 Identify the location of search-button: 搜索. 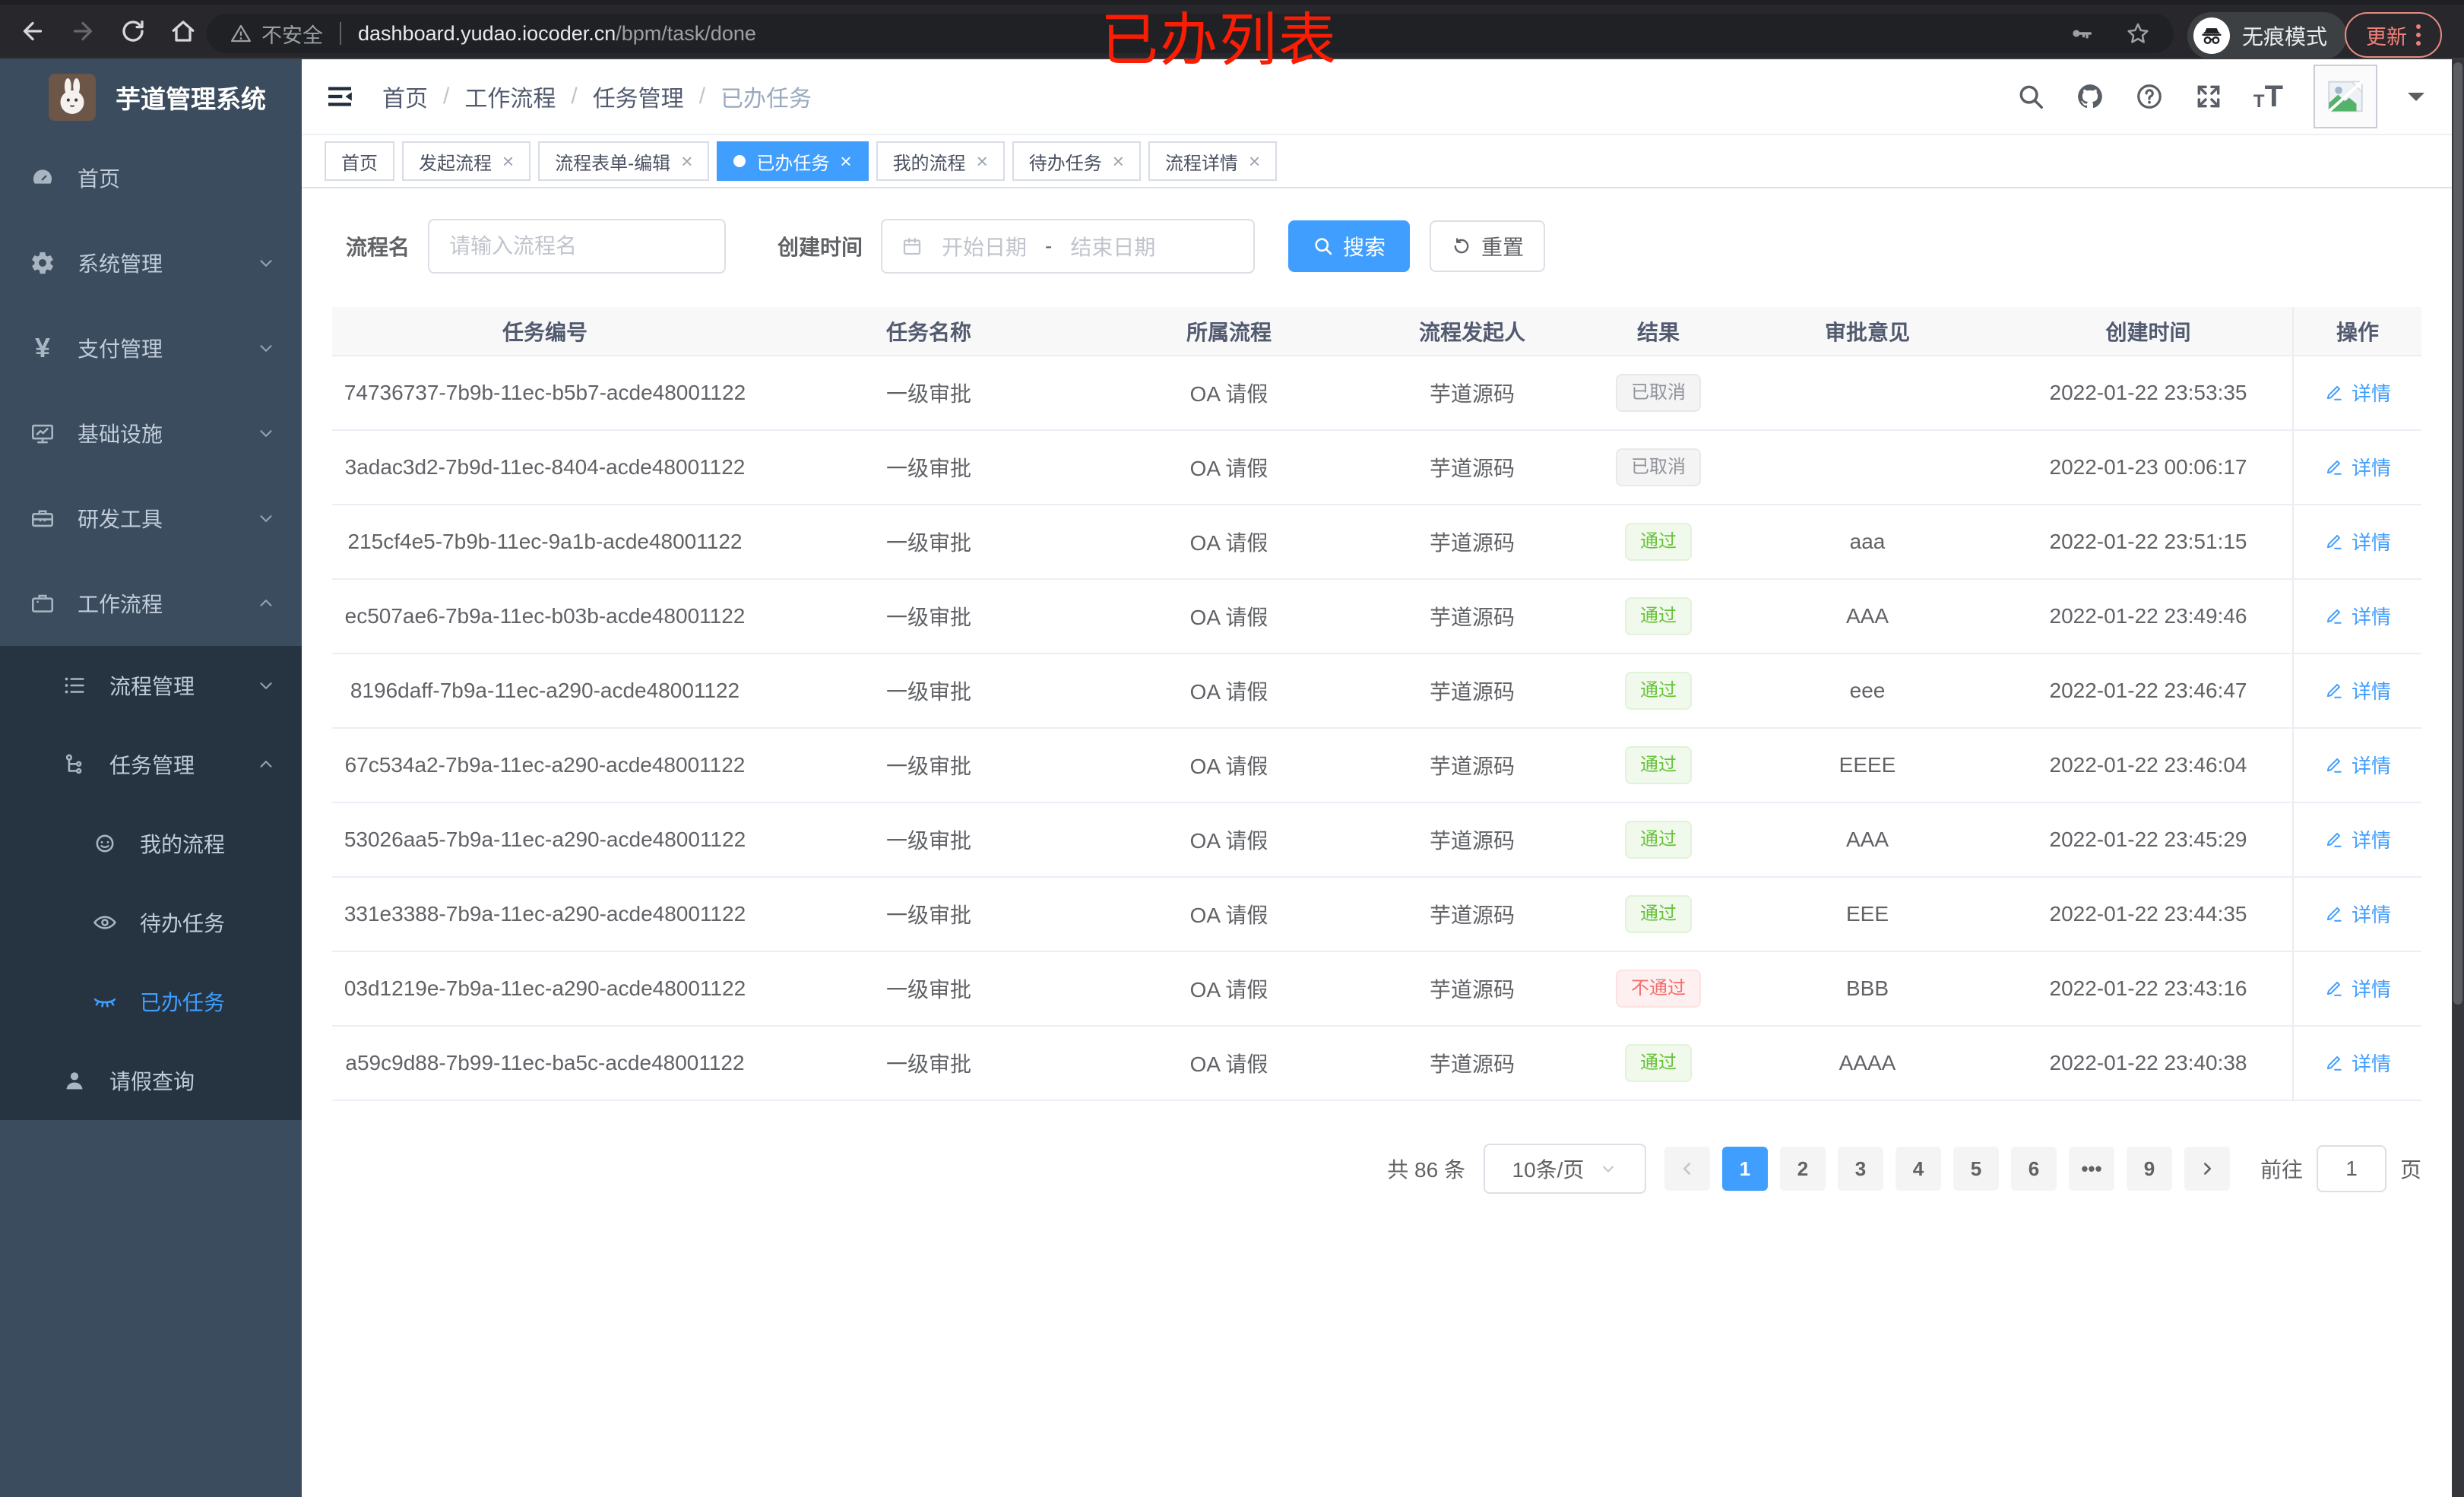
(1349, 246).